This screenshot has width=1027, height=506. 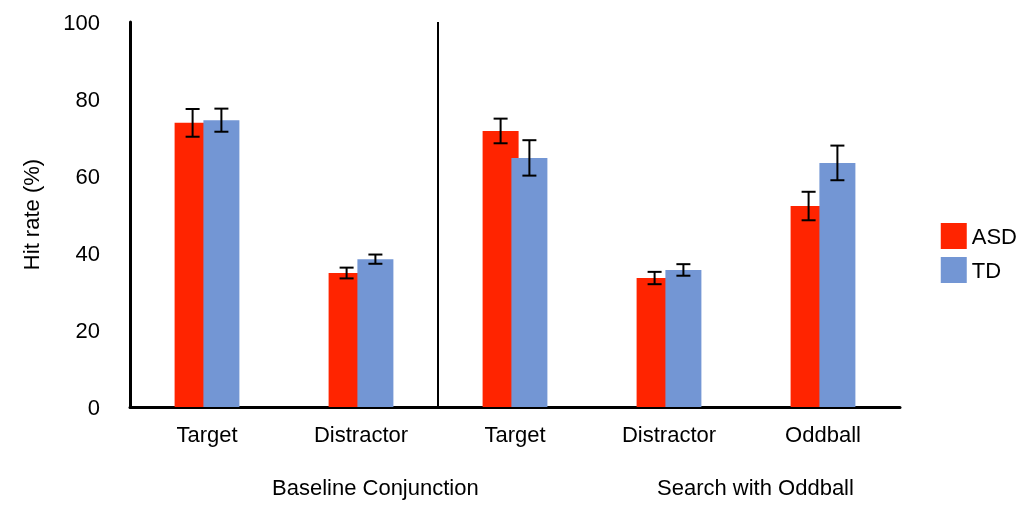 What do you see at coordinates (823, 434) in the screenshot?
I see `x-tick-label: Oddball` at bounding box center [823, 434].